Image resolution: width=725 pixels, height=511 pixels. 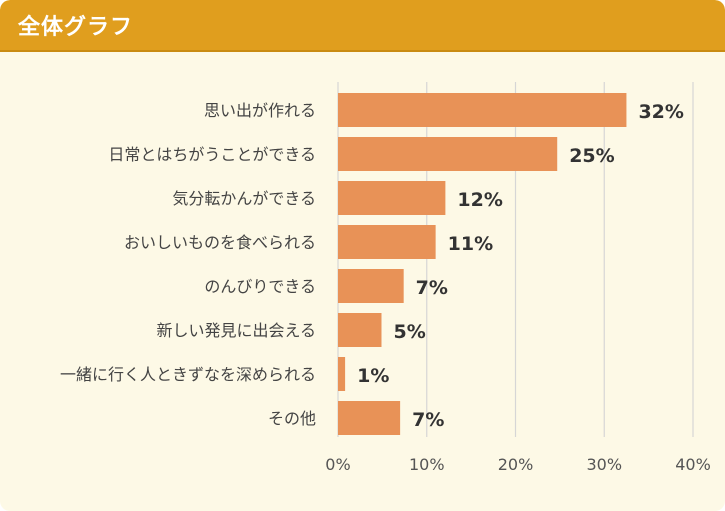 What do you see at coordinates (516, 464) in the screenshot?
I see `x-tick-label: 20%` at bounding box center [516, 464].